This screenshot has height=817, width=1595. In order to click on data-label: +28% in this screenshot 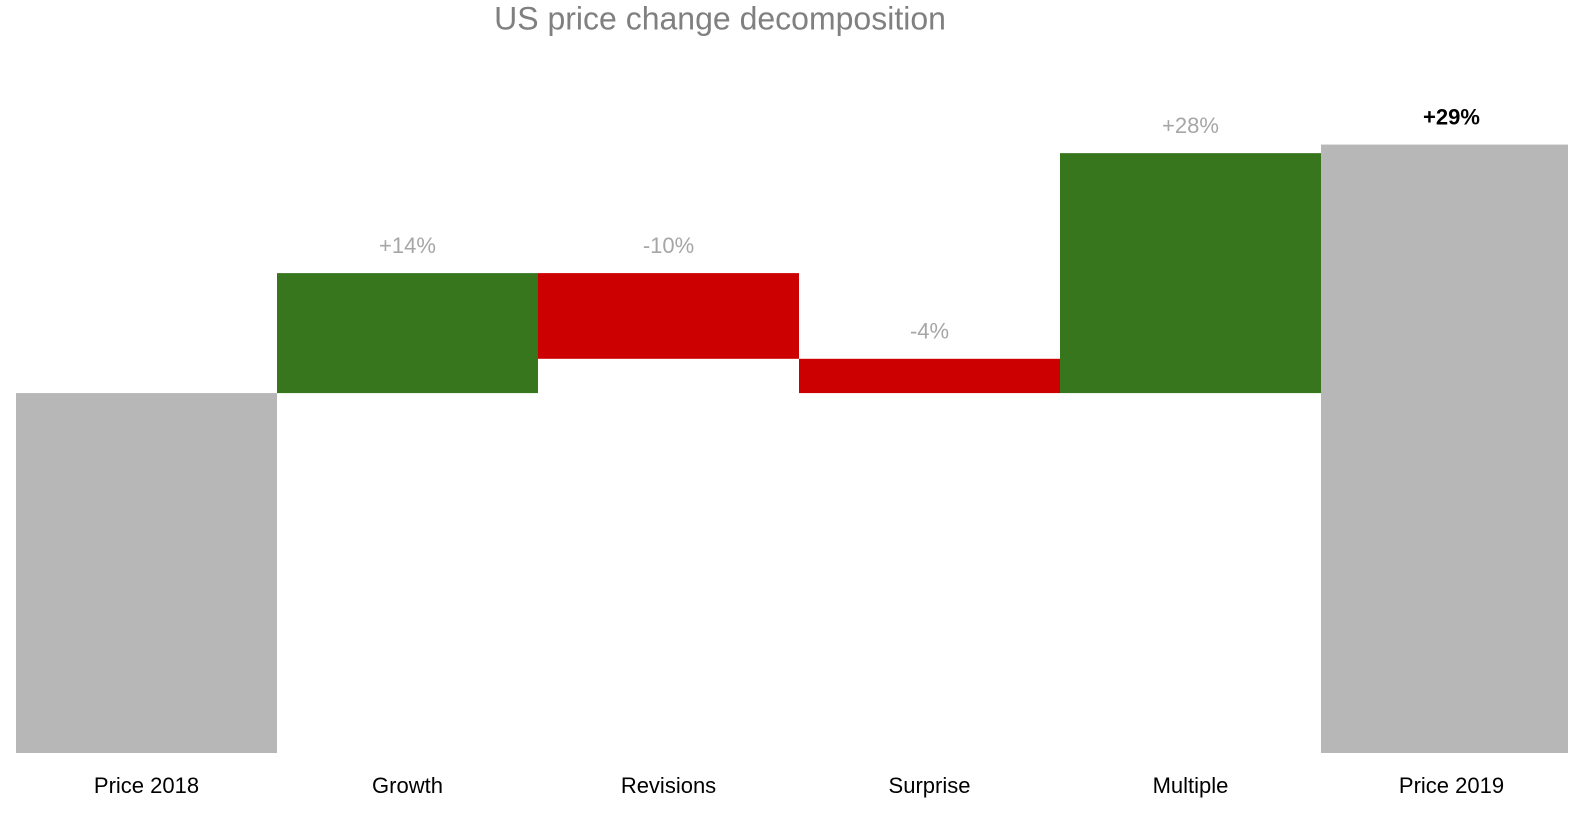, I will do `click(1190, 125)`.